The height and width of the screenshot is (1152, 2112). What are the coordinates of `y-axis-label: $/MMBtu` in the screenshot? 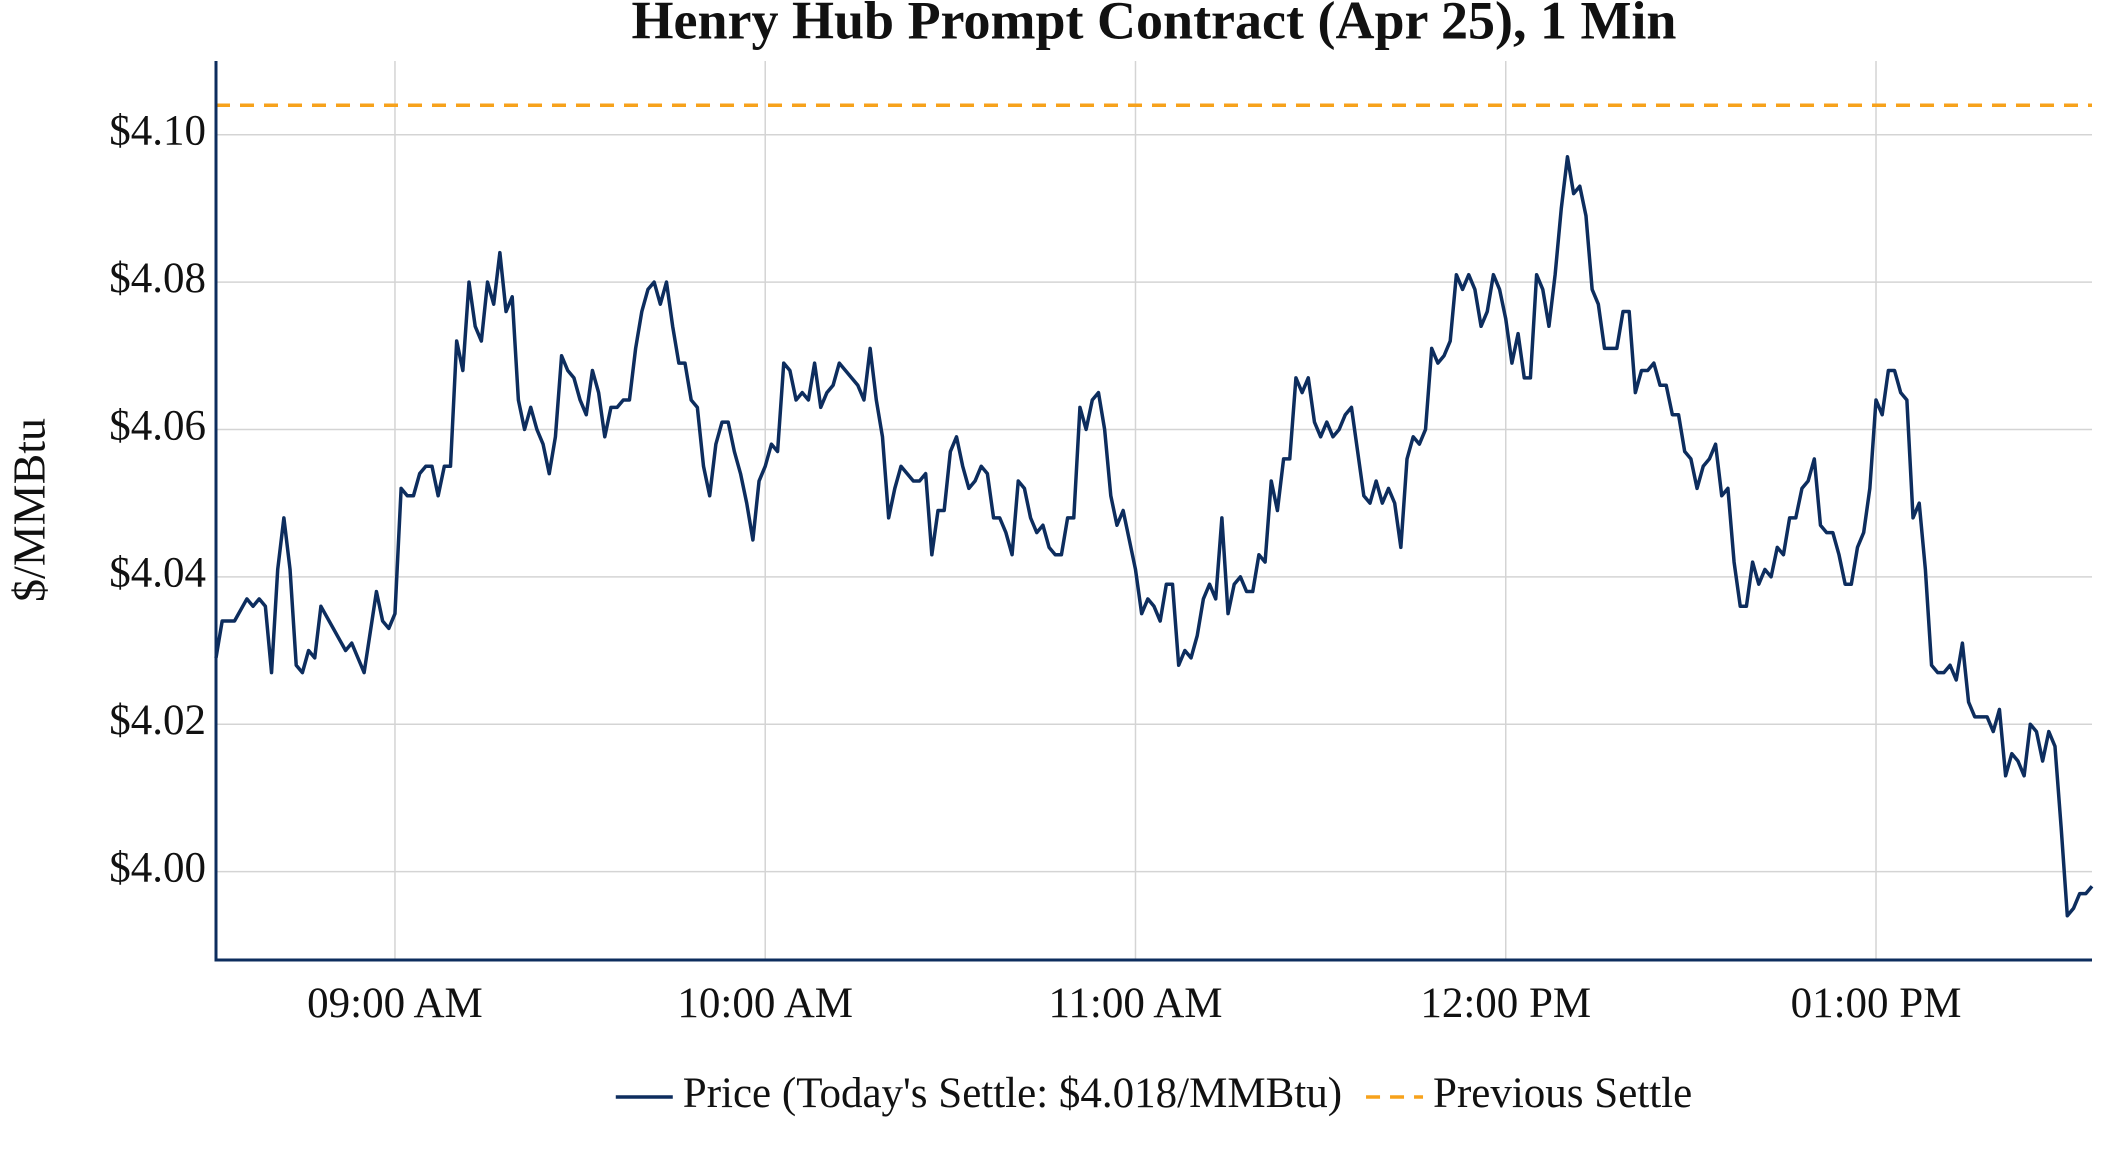 It's located at (29, 510).